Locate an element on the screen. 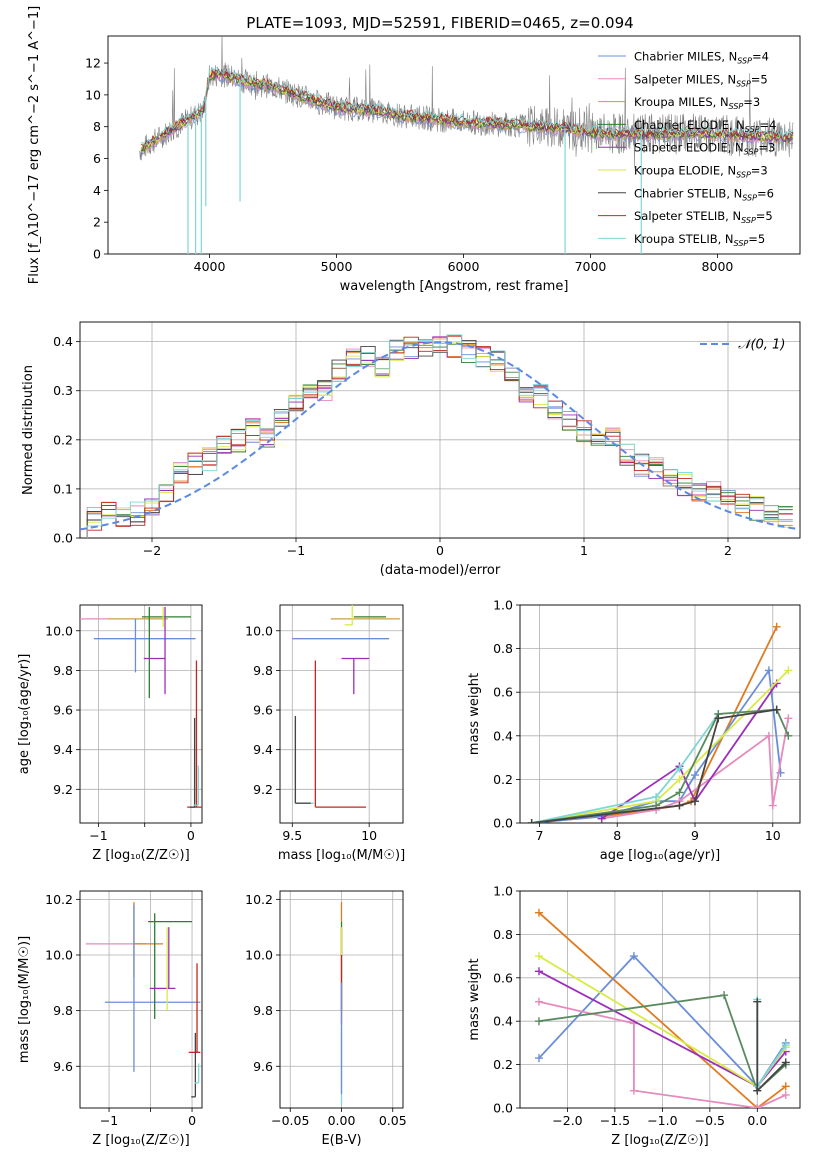  y-axis-label: mass weight is located at coordinates (474, 999).